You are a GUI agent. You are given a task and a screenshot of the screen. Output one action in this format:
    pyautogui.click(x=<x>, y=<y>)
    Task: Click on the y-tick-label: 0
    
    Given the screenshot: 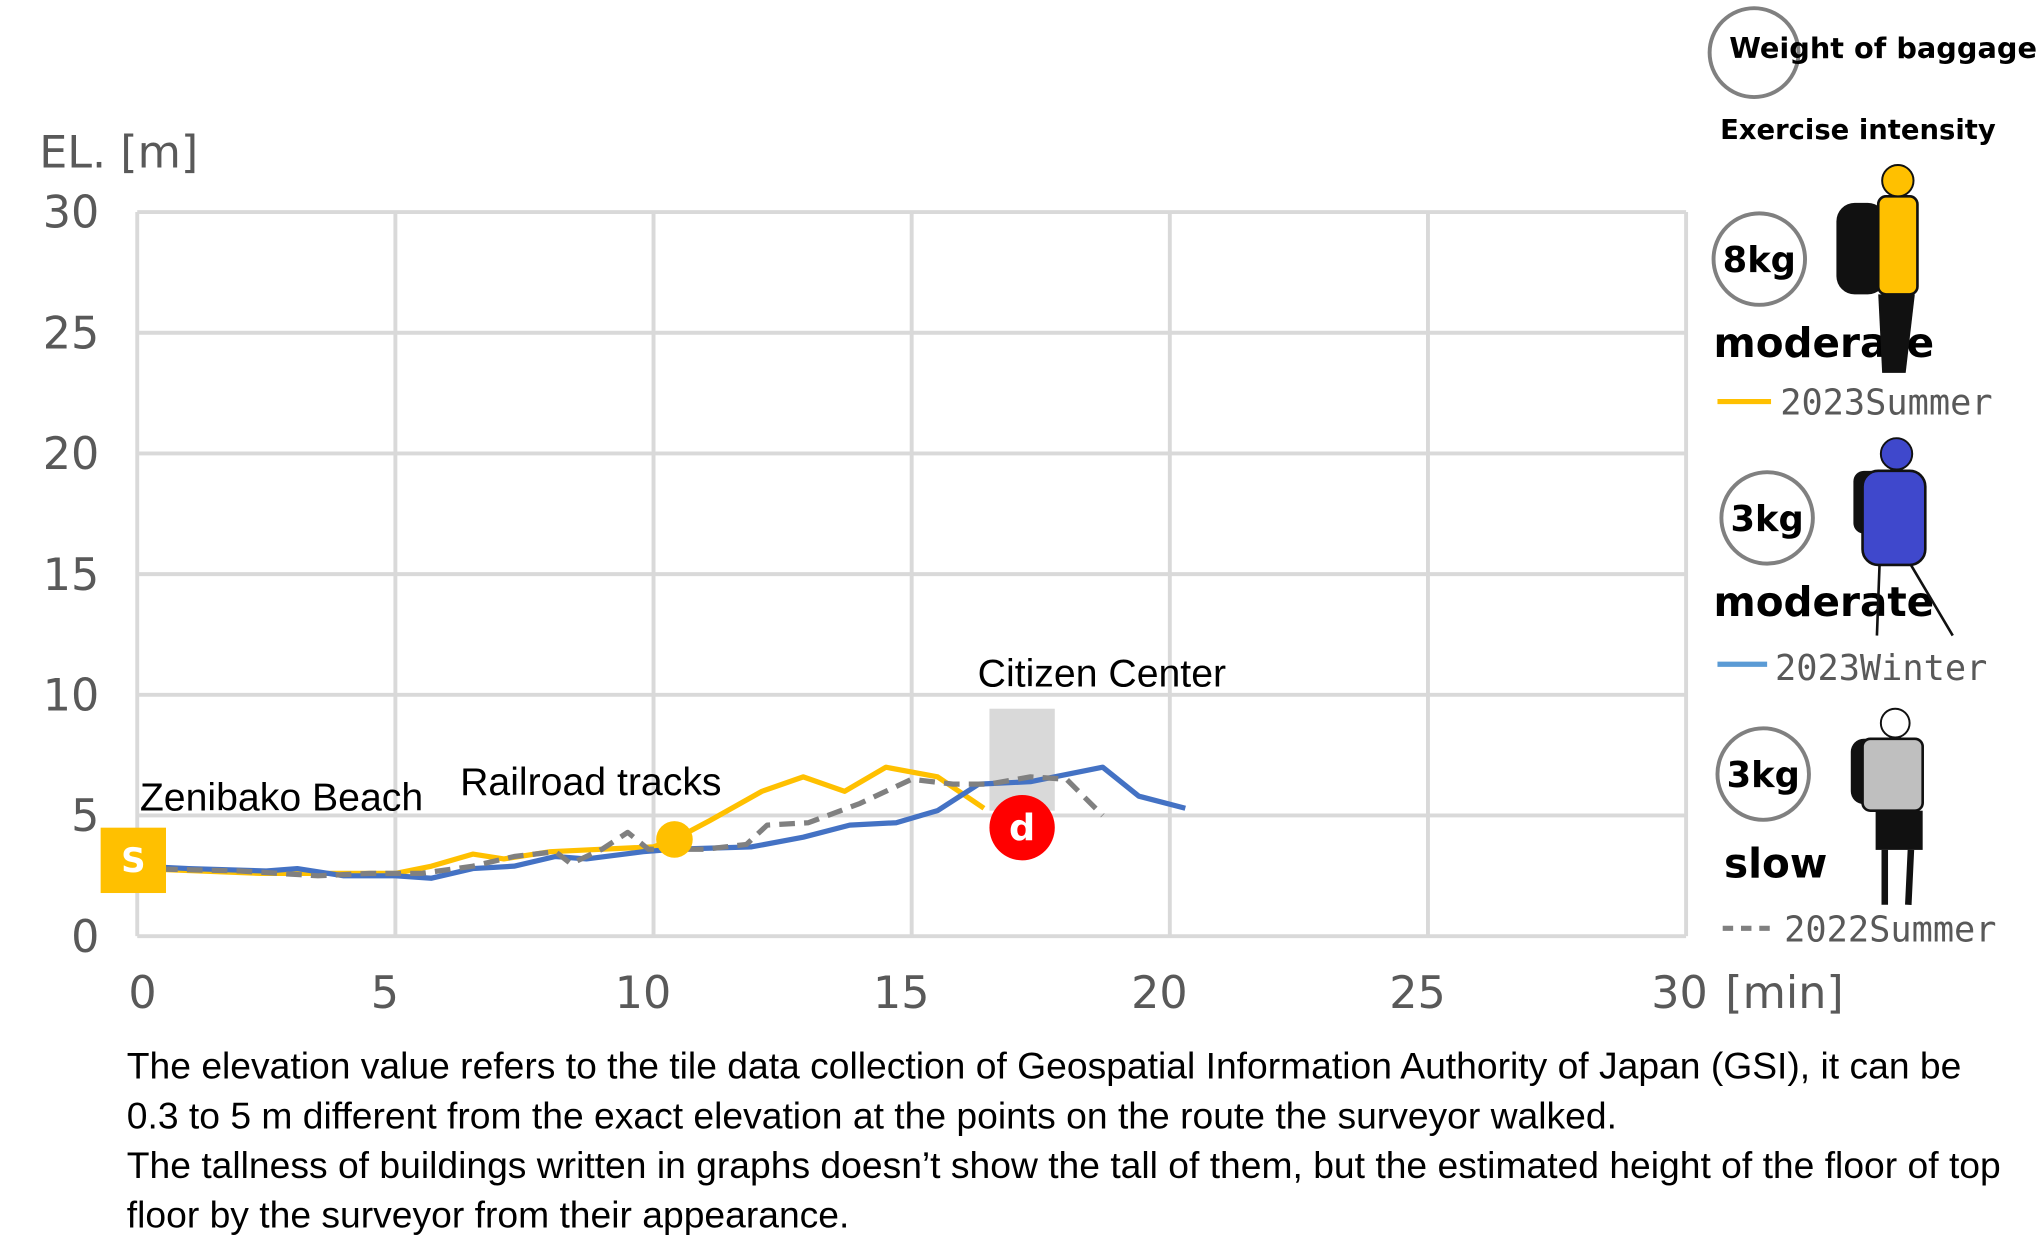 What is the action you would take?
    pyautogui.click(x=85, y=937)
    